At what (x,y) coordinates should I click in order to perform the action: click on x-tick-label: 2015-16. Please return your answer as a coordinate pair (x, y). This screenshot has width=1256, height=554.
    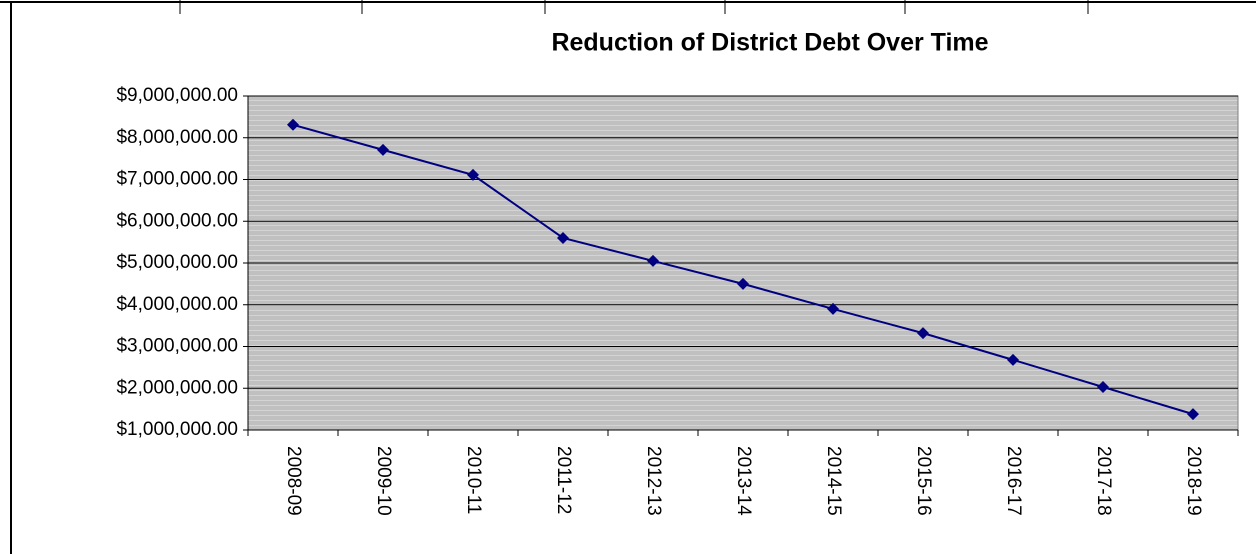
    Looking at the image, I should click on (923, 481).